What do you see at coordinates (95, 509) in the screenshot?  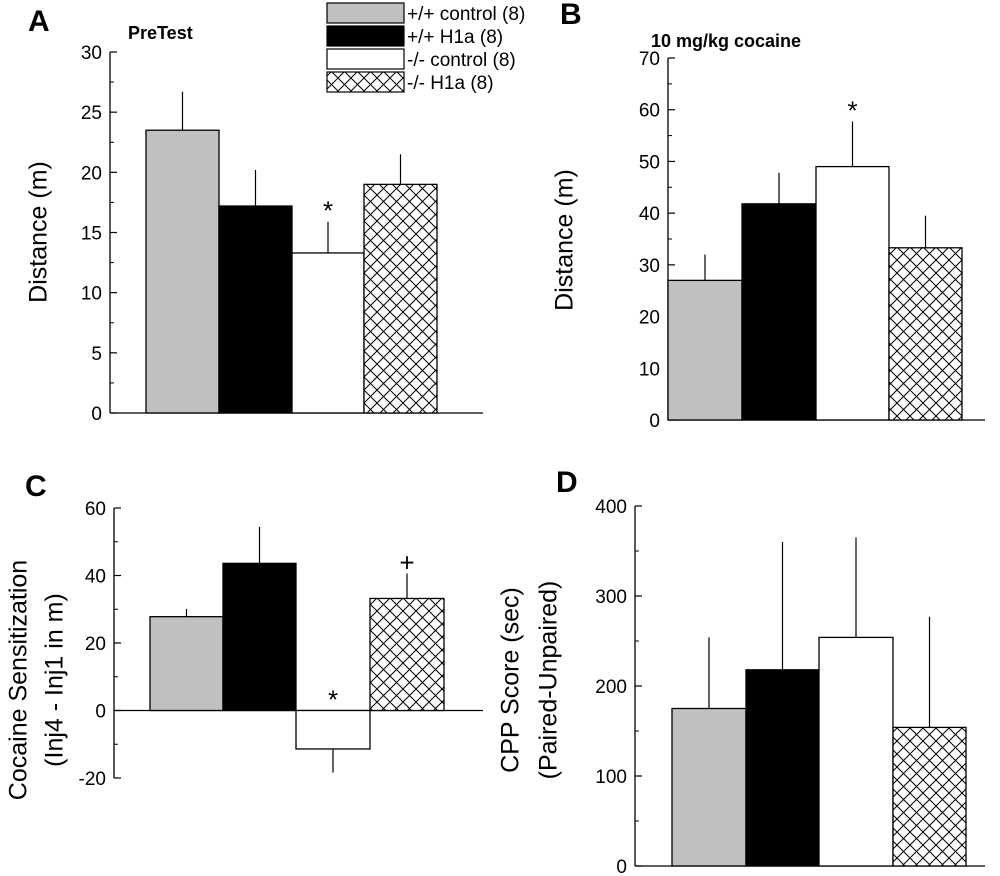 I see `y-tick-label-c: 60` at bounding box center [95, 509].